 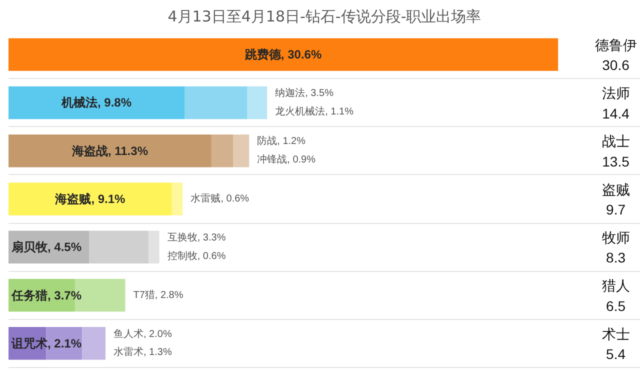 I want to click on y-tick-label: 战士, so click(x=616, y=141).